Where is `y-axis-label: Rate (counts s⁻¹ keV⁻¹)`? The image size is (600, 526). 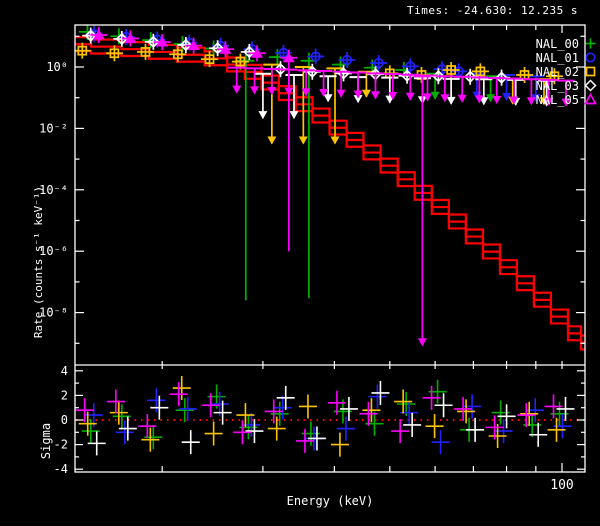 y-axis-label: Rate (counts s⁻¹ keV⁻¹) is located at coordinates (38, 262).